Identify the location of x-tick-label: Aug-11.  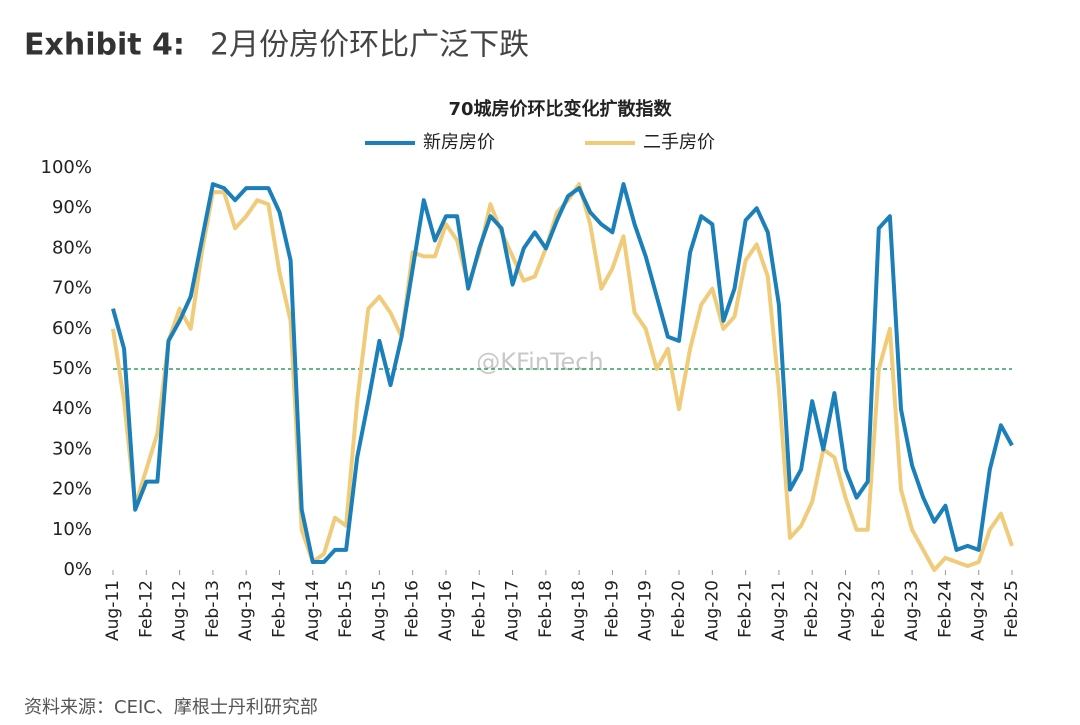
(113, 610).